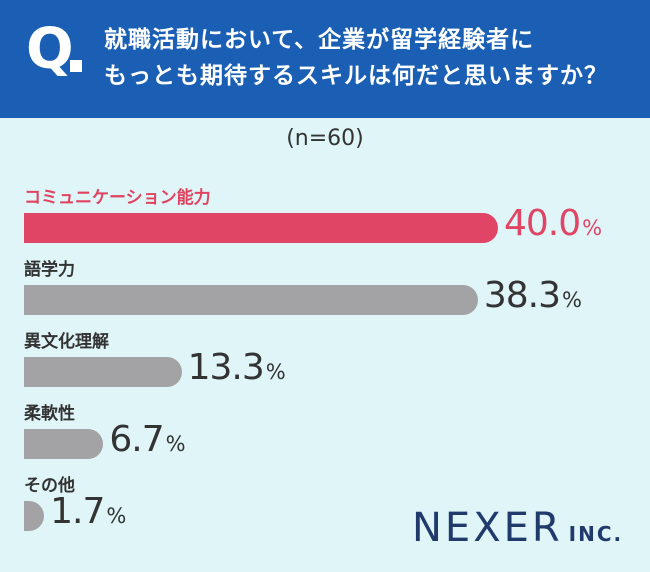  What do you see at coordinates (49, 270) in the screenshot?
I see `category-label: 語学力` at bounding box center [49, 270].